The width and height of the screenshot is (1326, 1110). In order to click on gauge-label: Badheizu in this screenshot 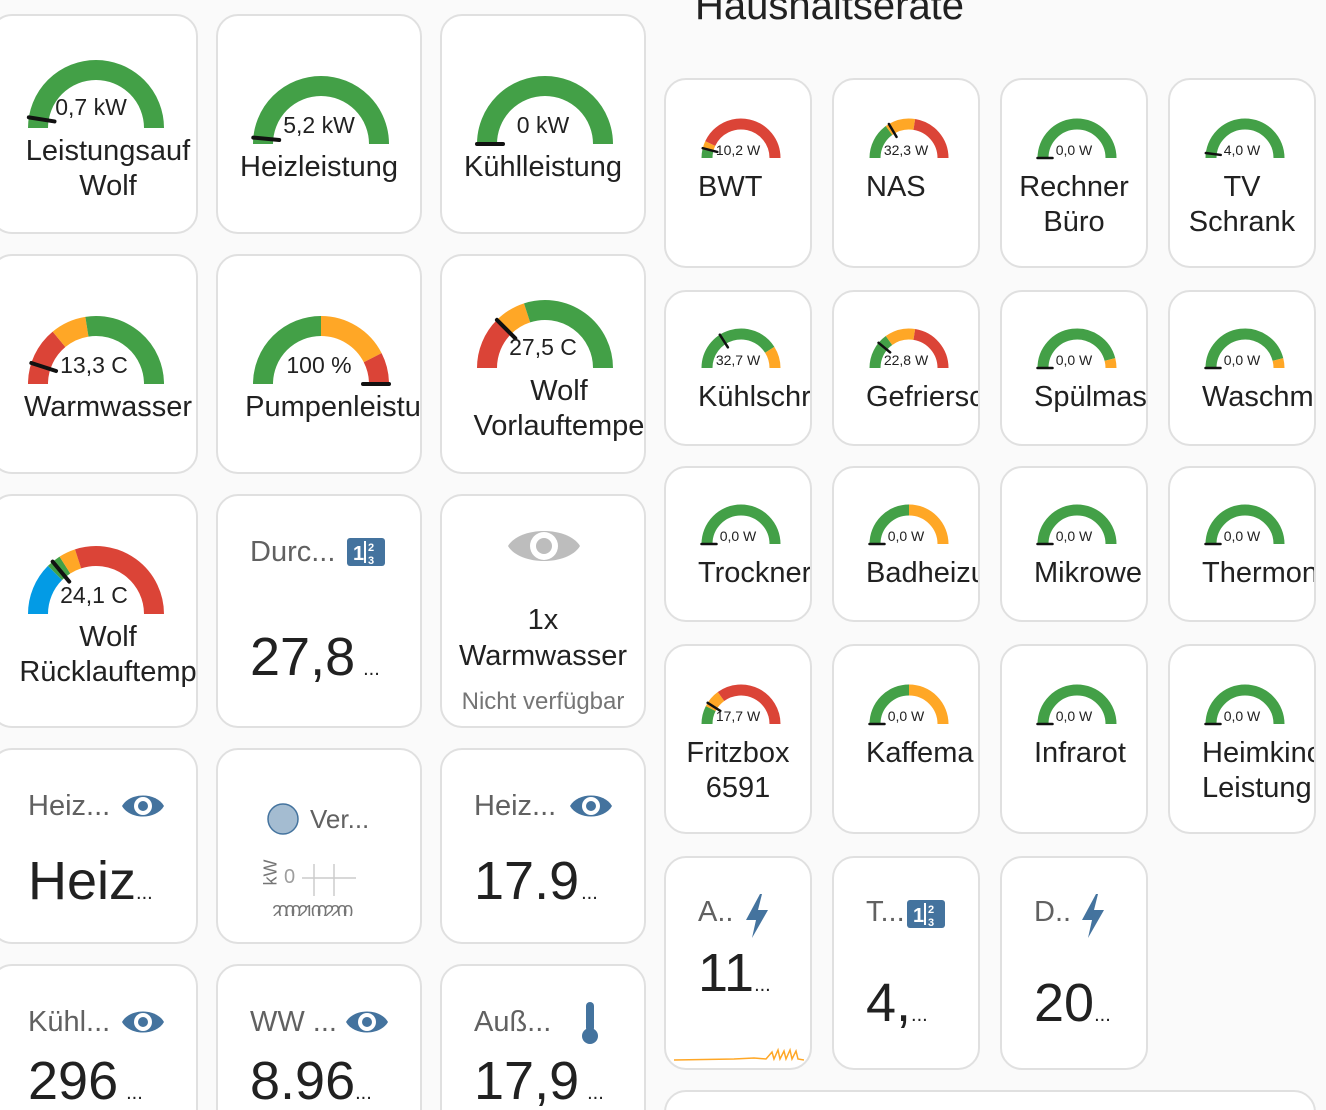, I will do `click(922, 573)`.